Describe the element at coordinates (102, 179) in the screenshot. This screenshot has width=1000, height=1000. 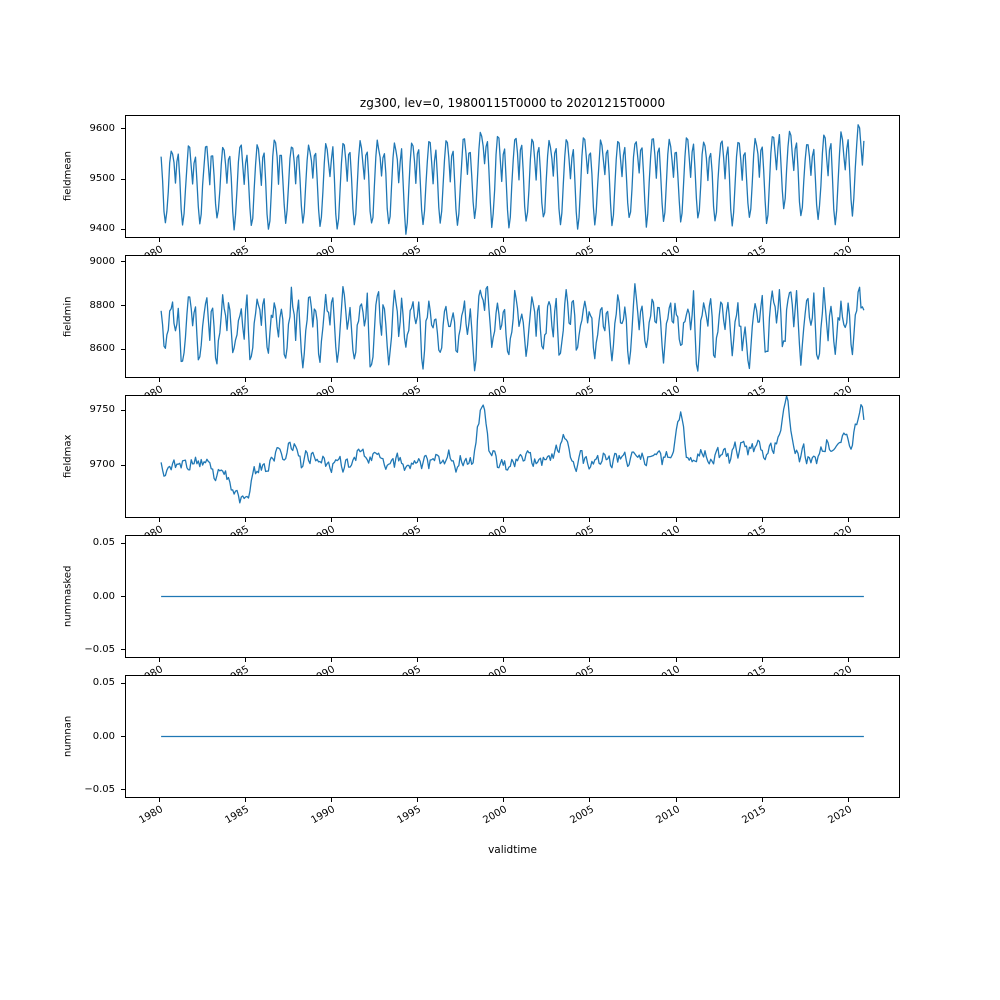
I see `y-tick-label: 9500` at that location.